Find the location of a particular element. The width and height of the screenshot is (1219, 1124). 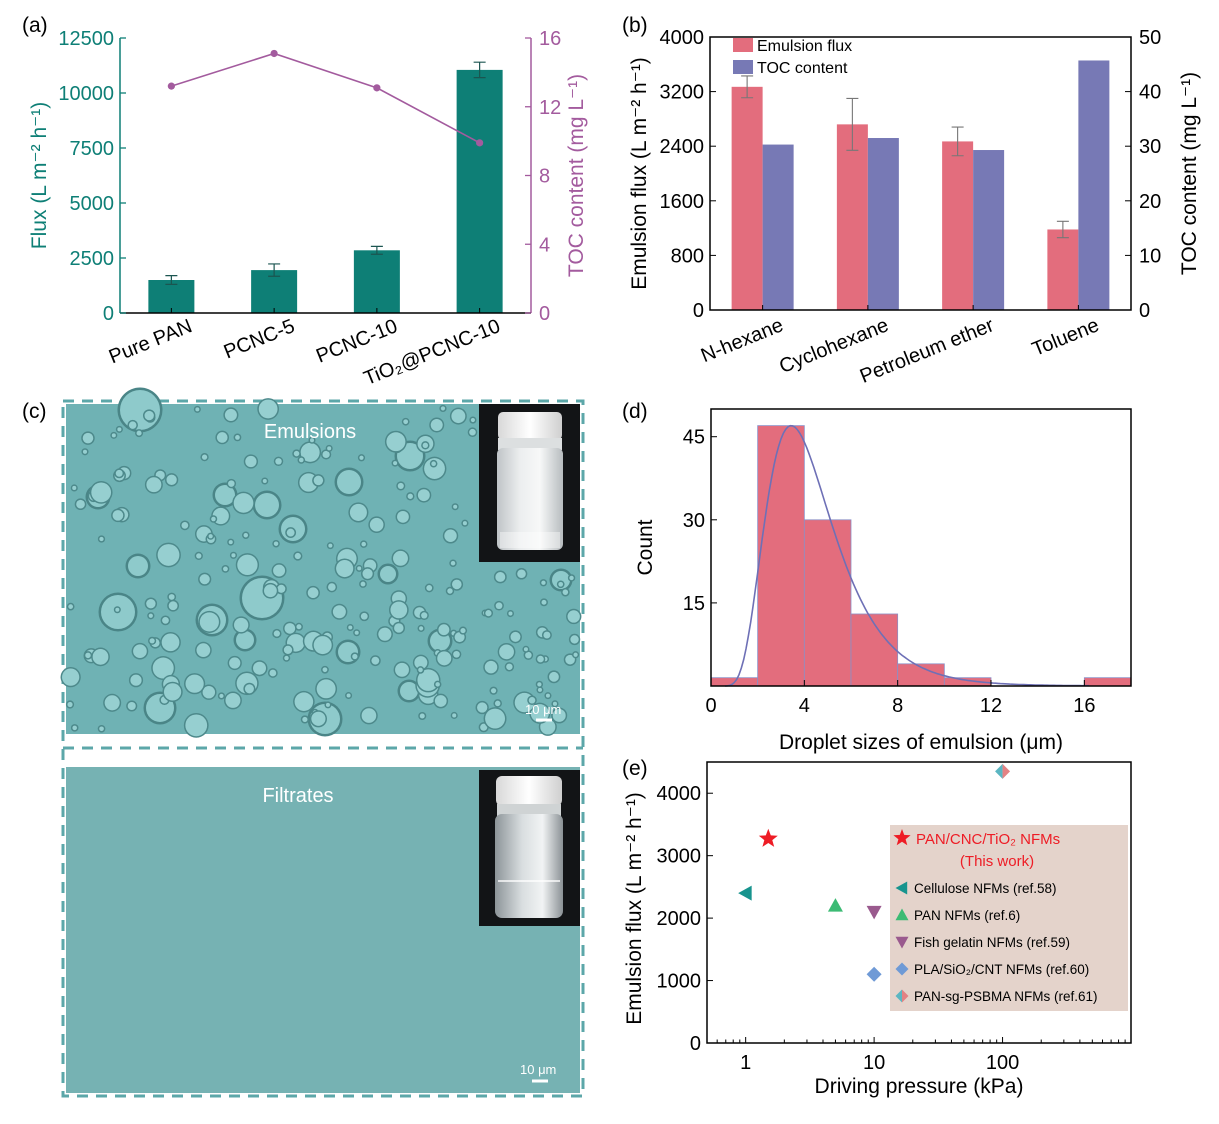

panel-b-y2-axis-label: TOC content (mg L⁻¹) is located at coordinates (1189, 173).